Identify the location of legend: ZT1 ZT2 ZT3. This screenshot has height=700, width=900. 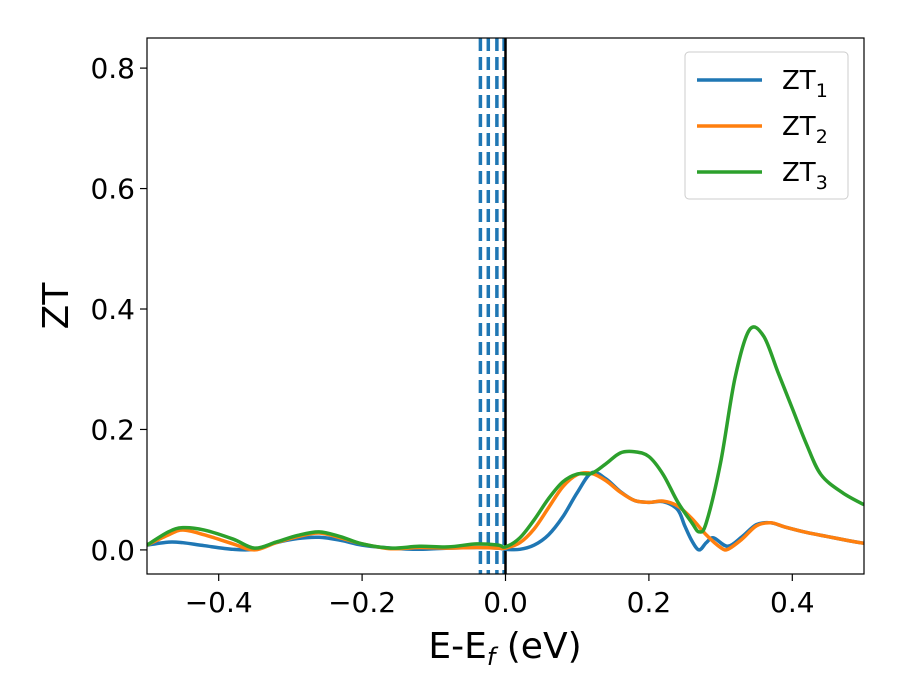
(766, 125).